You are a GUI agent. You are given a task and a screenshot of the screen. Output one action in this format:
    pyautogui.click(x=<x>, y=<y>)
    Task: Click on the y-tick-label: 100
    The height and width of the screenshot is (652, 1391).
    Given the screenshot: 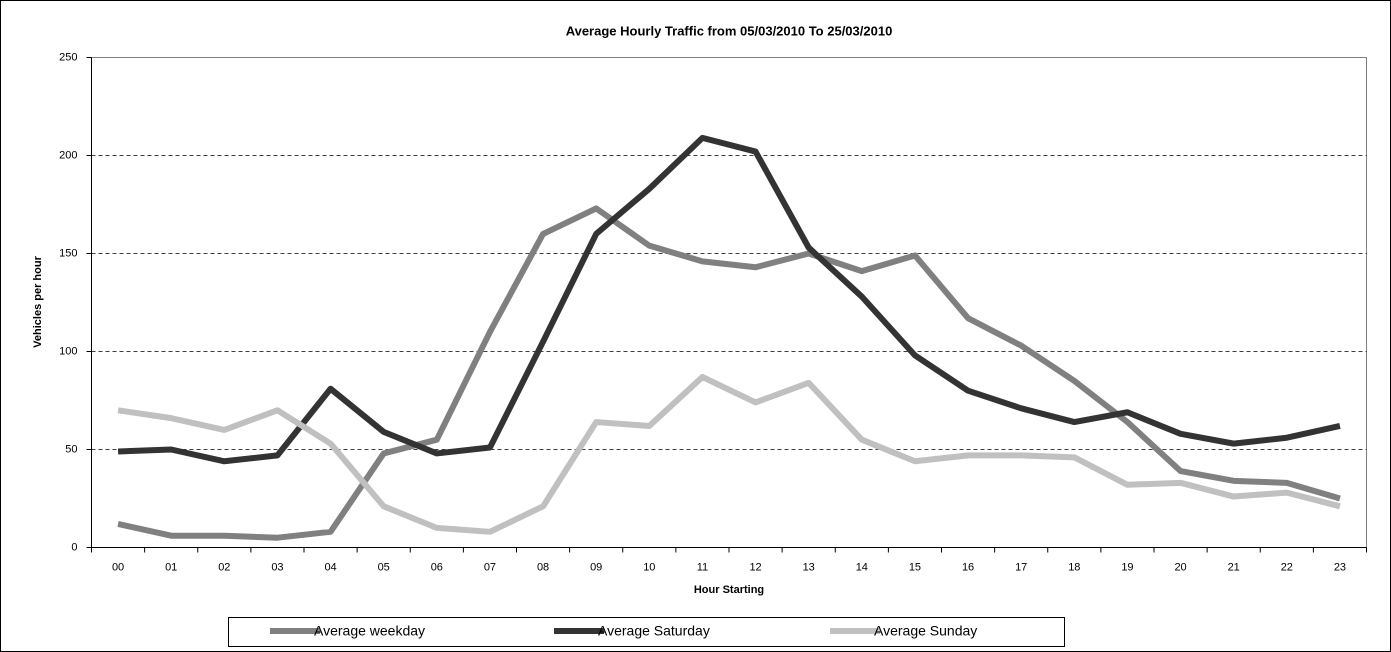 What is the action you would take?
    pyautogui.click(x=68, y=351)
    